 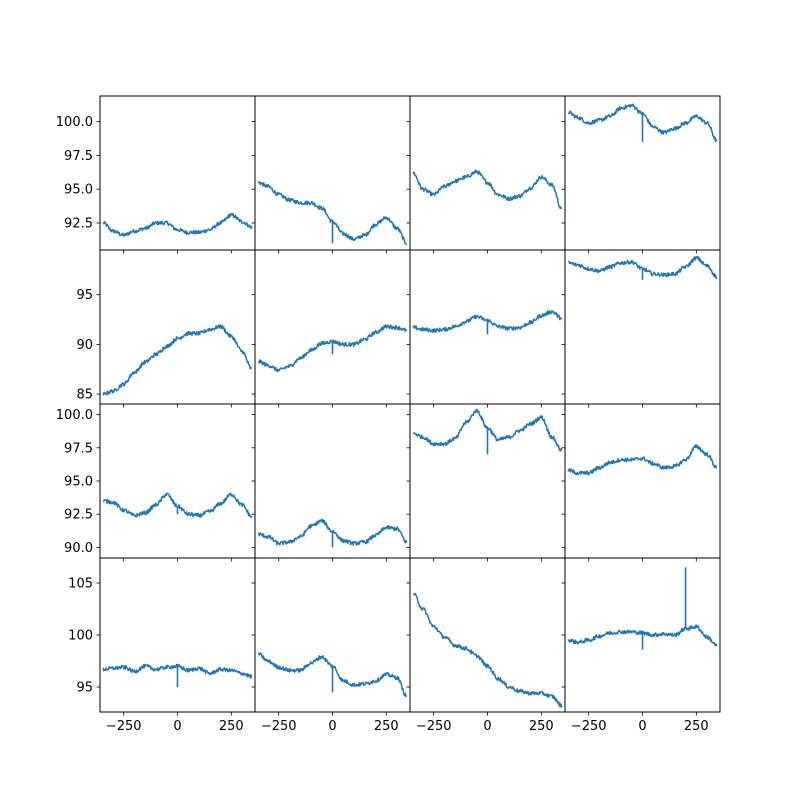 What do you see at coordinates (84, 345) in the screenshot?
I see `y-tick-label: 90` at bounding box center [84, 345].